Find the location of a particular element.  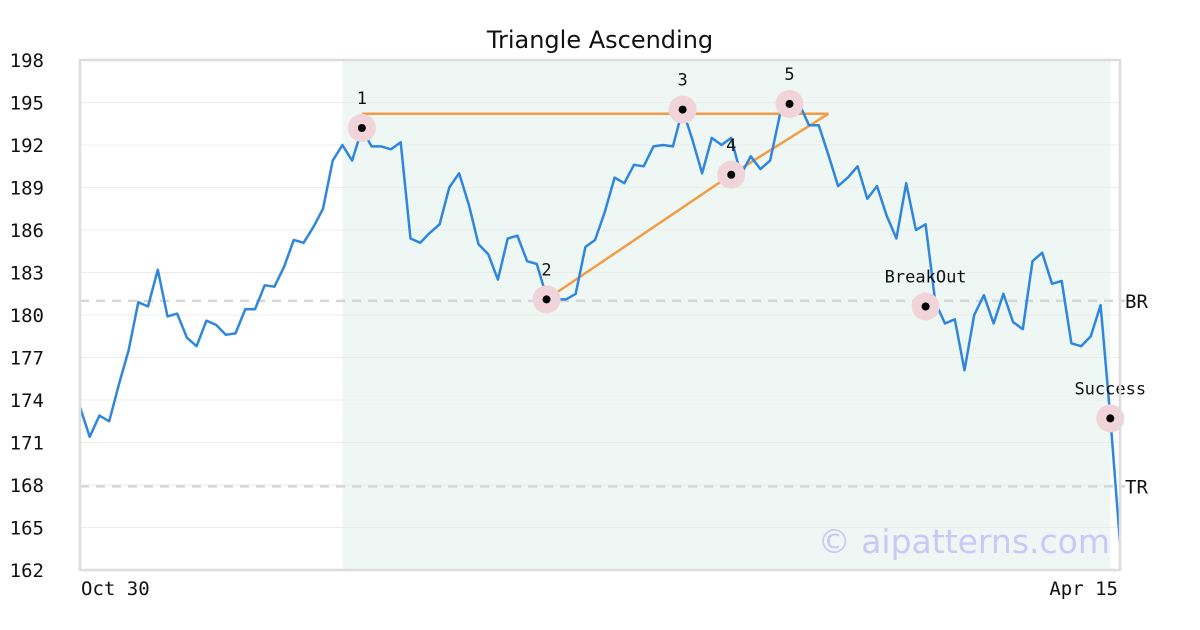

y-tick-label: 189 is located at coordinates (27, 189).